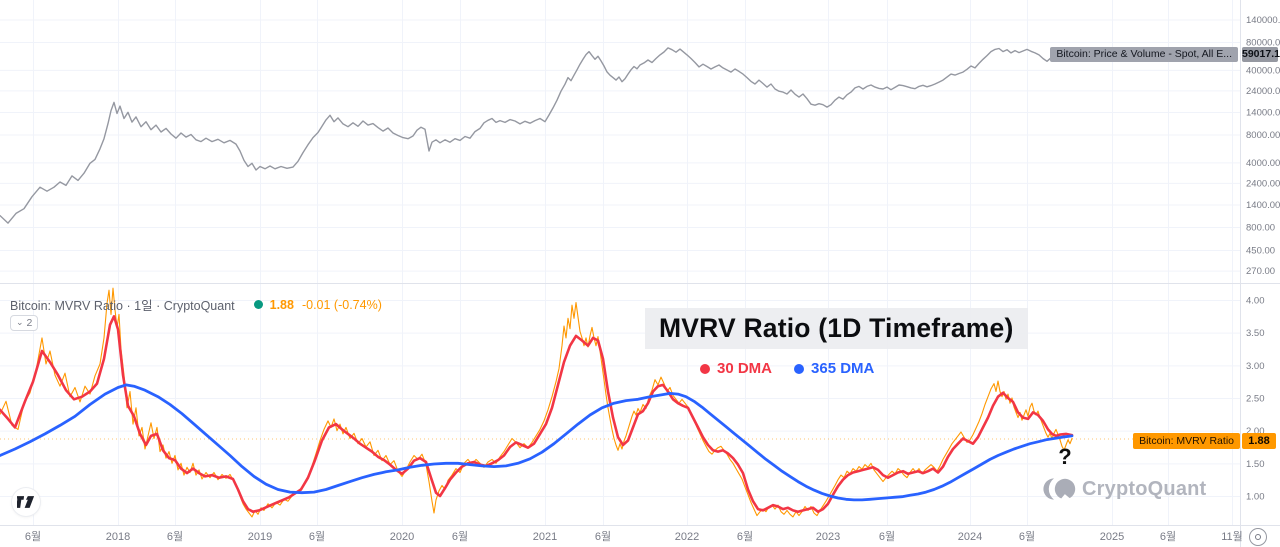 This screenshot has height=547, width=1280. Describe the element at coordinates (828, 537) in the screenshot. I see `svg-text: 2023` at that location.